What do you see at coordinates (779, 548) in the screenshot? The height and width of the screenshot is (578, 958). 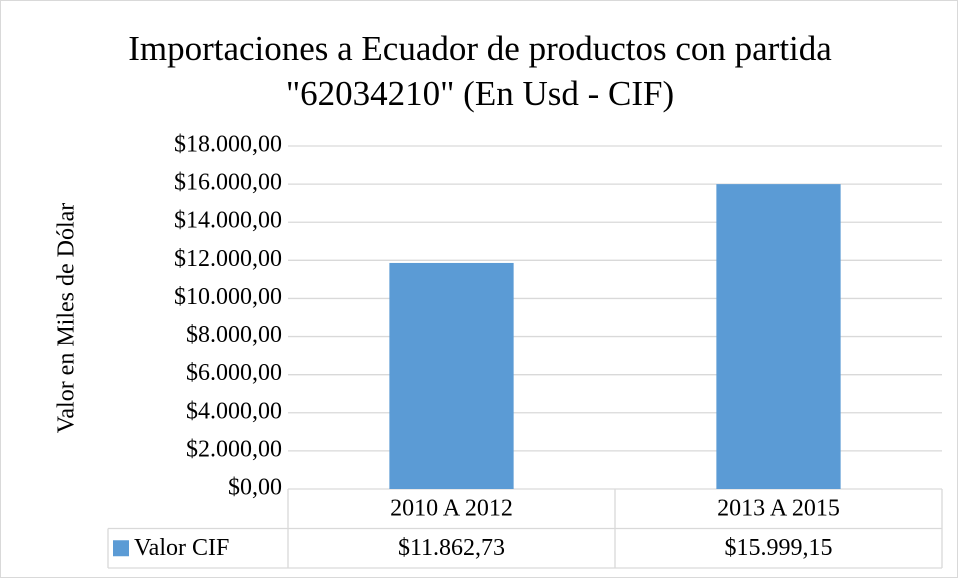 I see `data-label: $15.999,15` at bounding box center [779, 548].